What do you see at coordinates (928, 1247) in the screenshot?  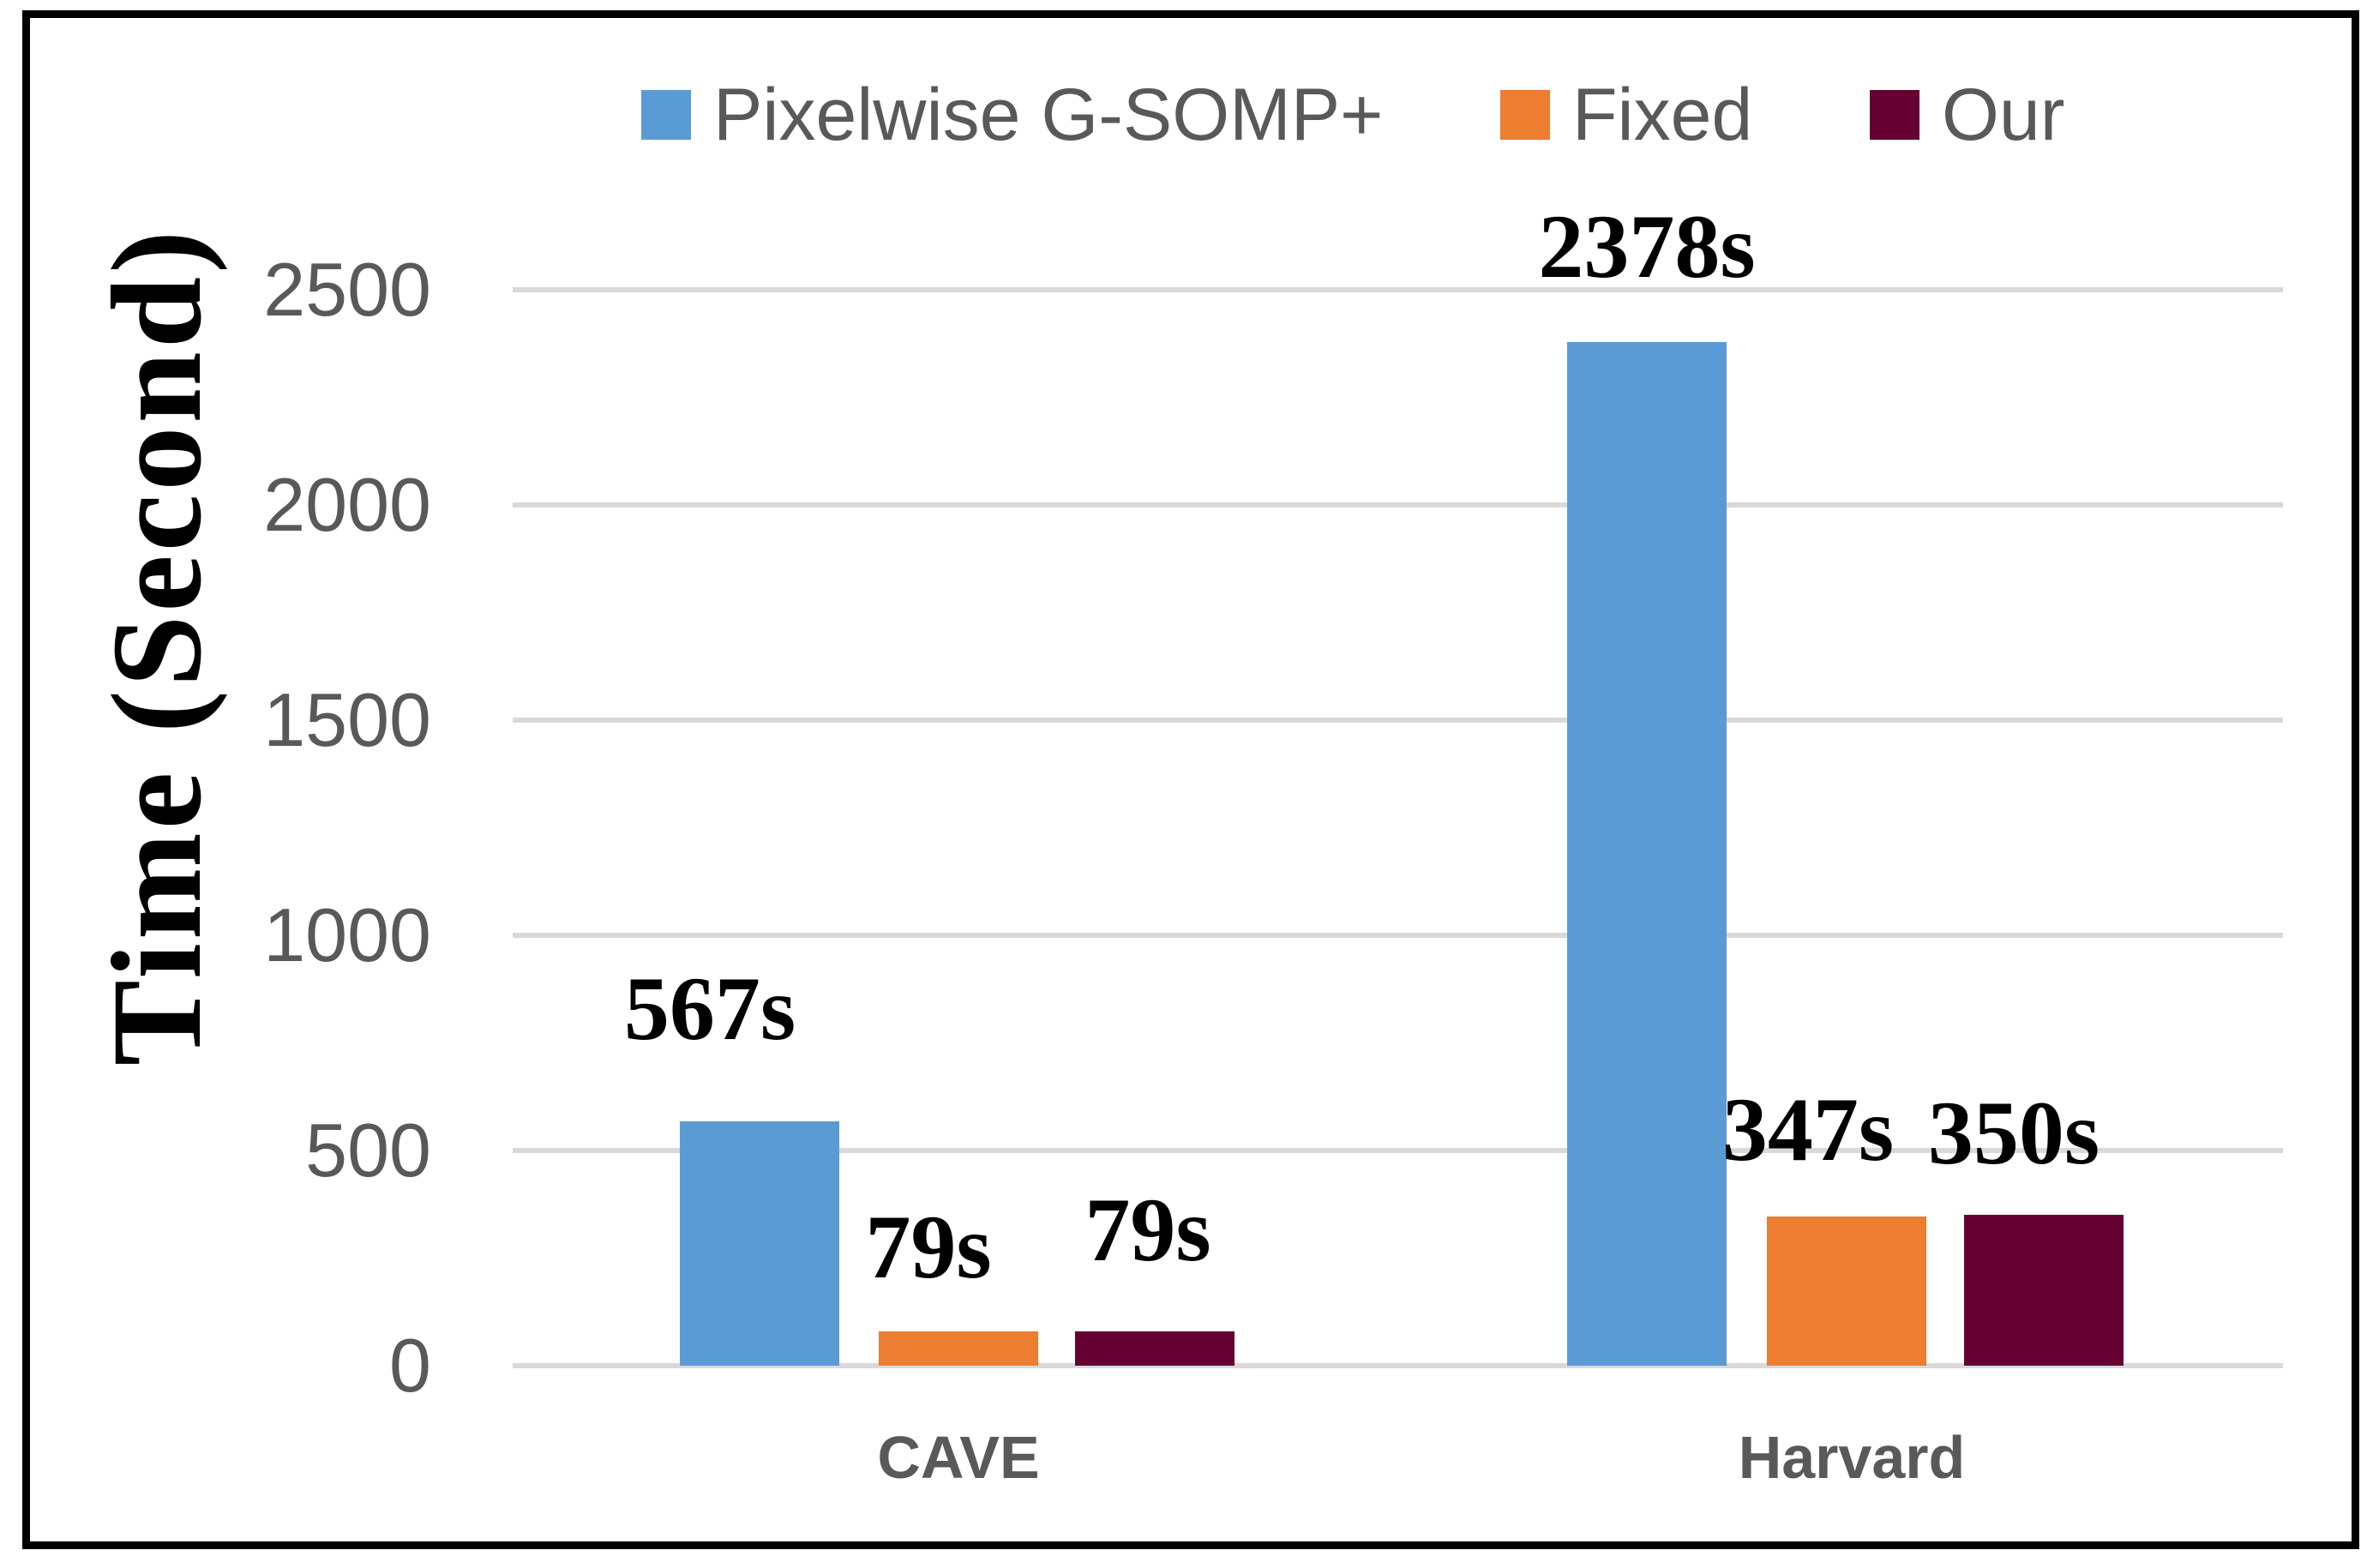 I see `data-label-cave-fixed: 79s` at bounding box center [928, 1247].